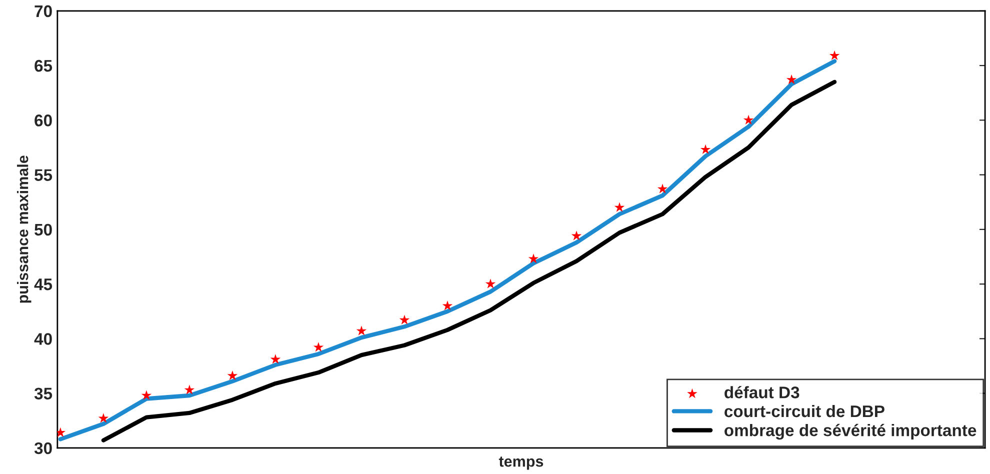 The image size is (990, 474). Describe the element at coordinates (43, 66) in the screenshot. I see `y-tick-label: 65` at that location.